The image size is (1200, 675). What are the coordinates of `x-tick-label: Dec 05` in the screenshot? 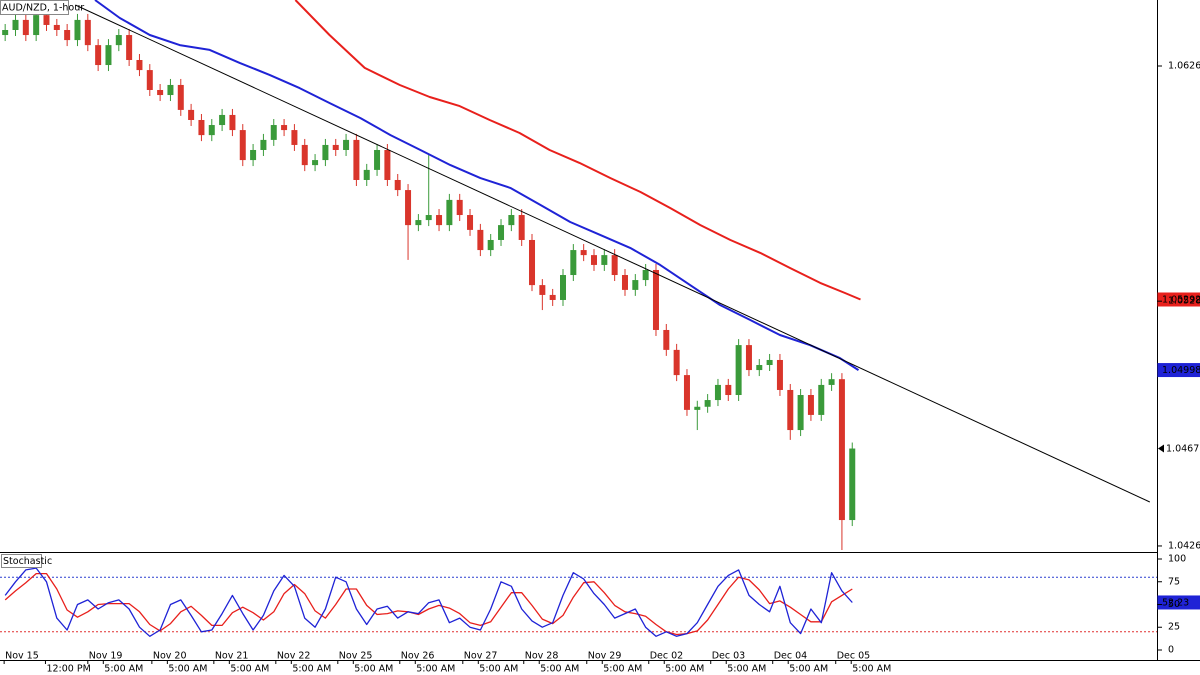 It's located at (854, 656).